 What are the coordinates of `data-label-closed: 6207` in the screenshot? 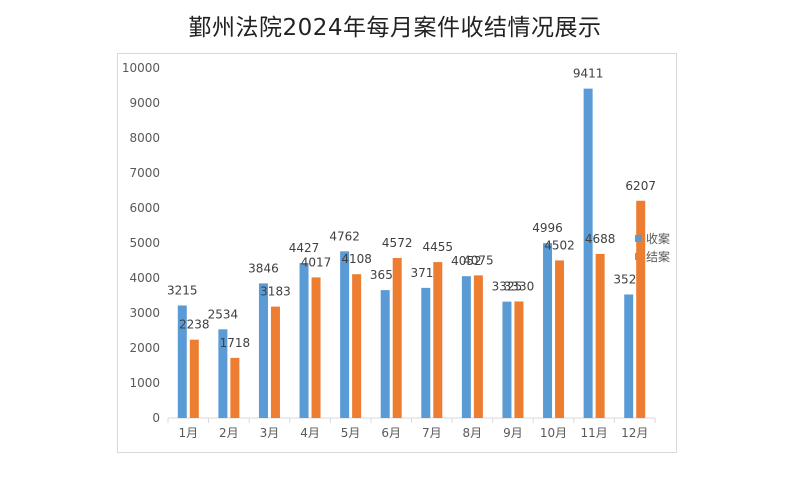 It's located at (640, 186).